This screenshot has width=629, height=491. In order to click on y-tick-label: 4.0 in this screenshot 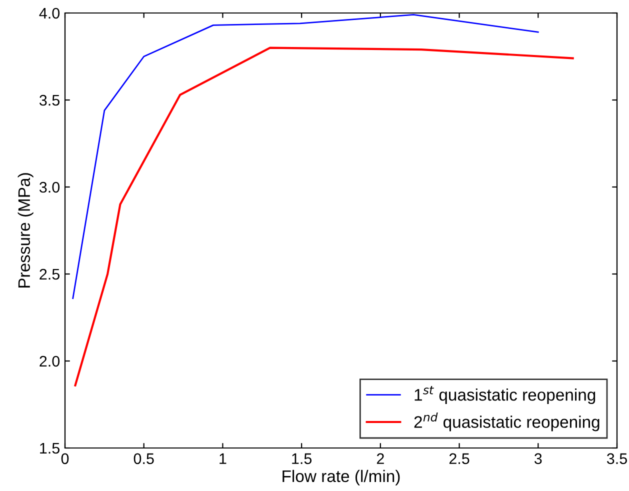, I will do `click(49, 13)`.